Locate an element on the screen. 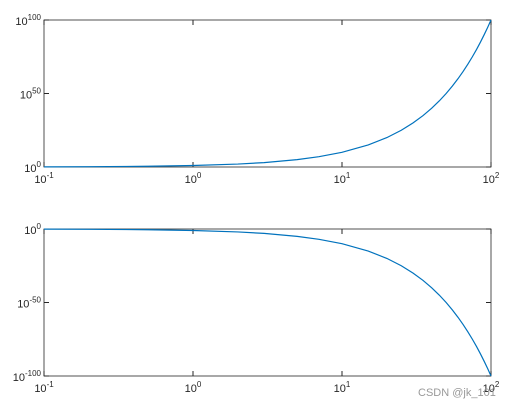 Image resolution: width=513 pixels, height=409 pixels. y-tick-label: 10-100 is located at coordinates (27, 376).